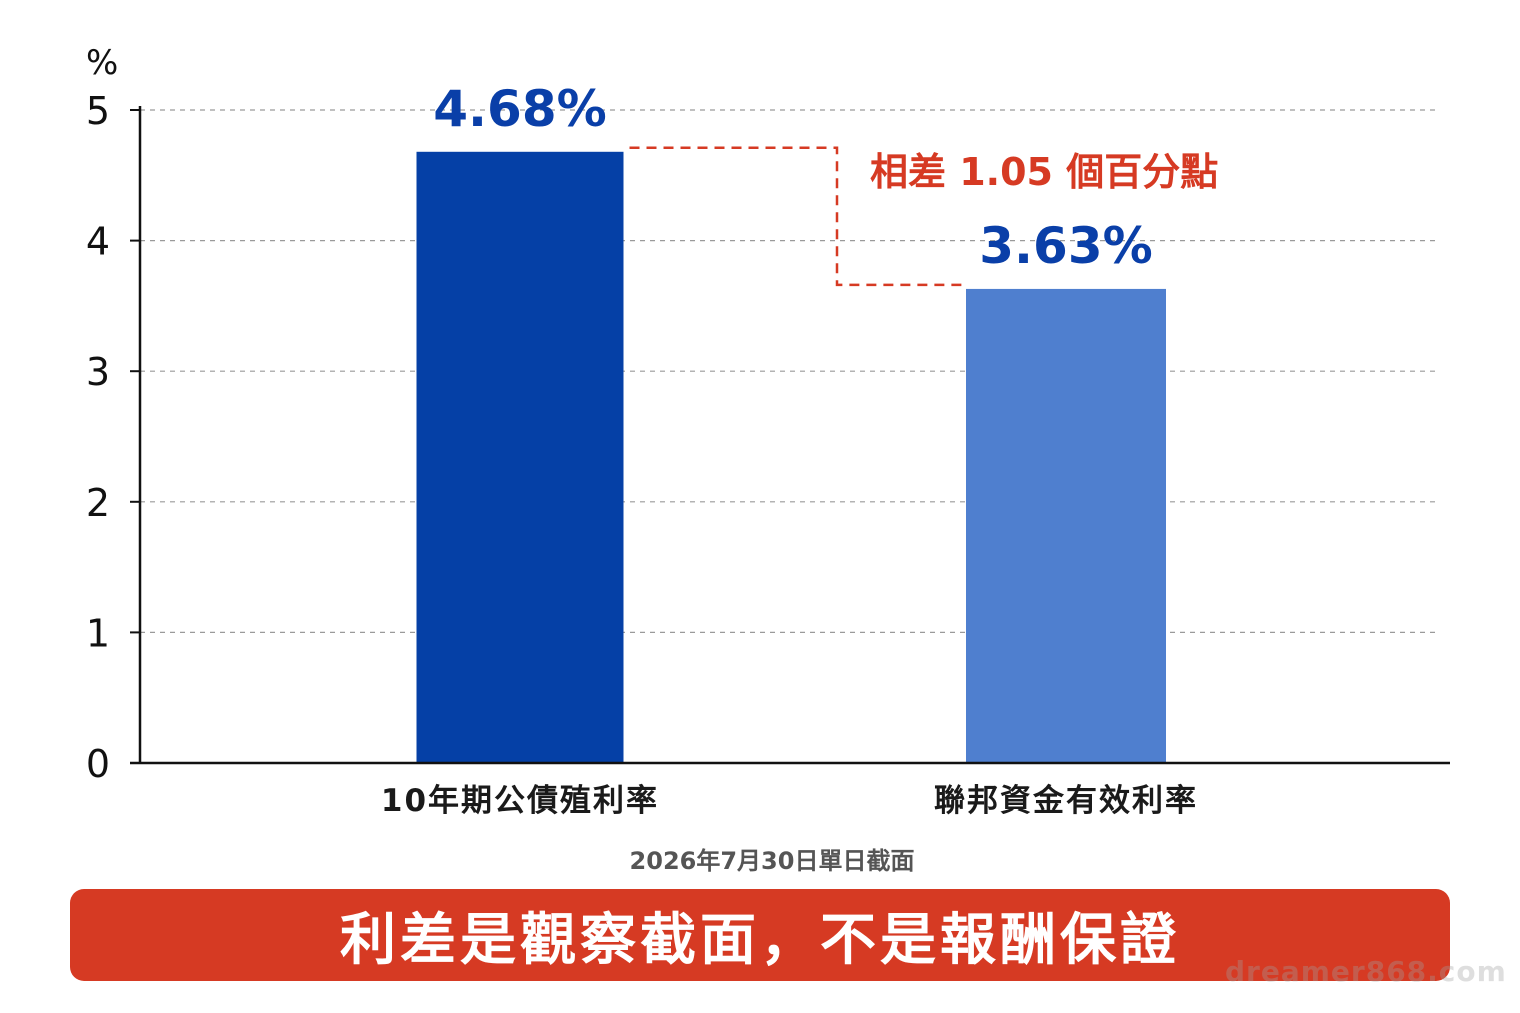 This screenshot has width=1520, height=1013. Describe the element at coordinates (1366, 971) in the screenshot. I see `watermark: dreamer868.com` at that location.